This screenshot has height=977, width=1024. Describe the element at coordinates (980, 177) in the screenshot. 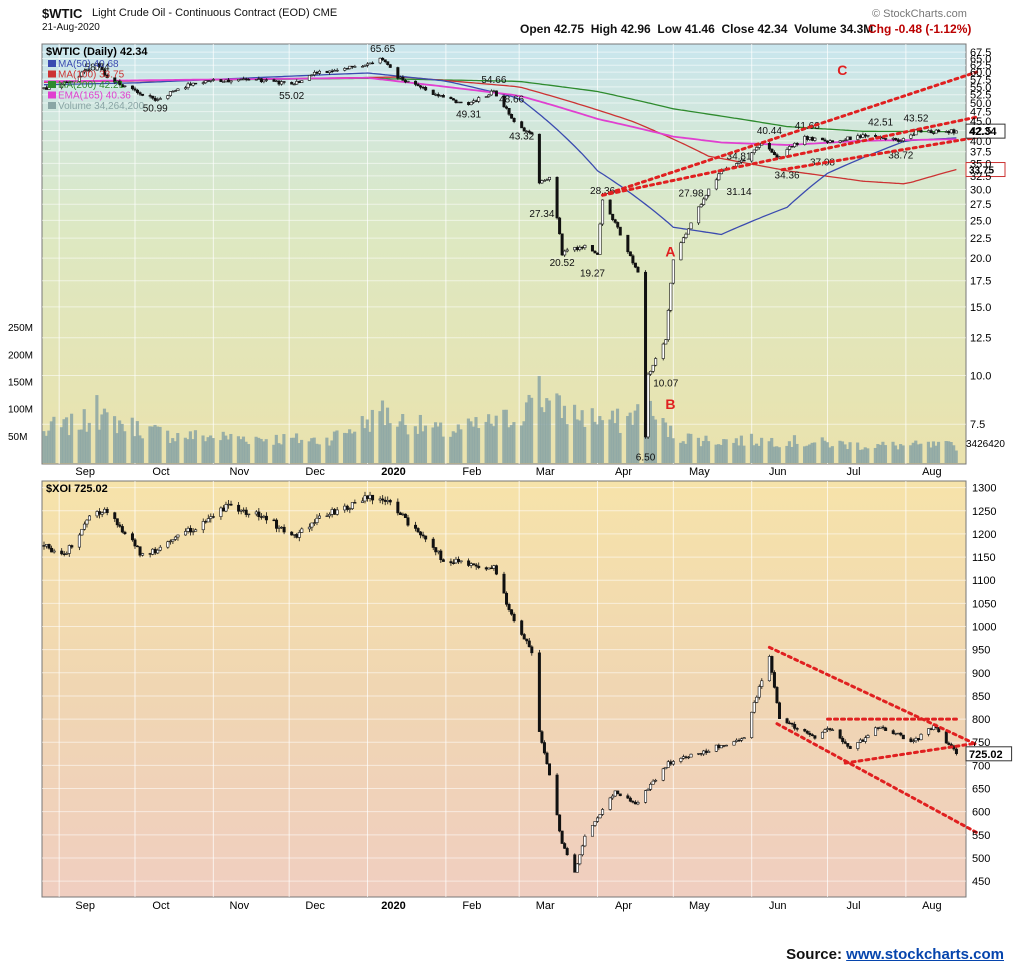

I see `top-y-tick-label: 32.5` at that location.